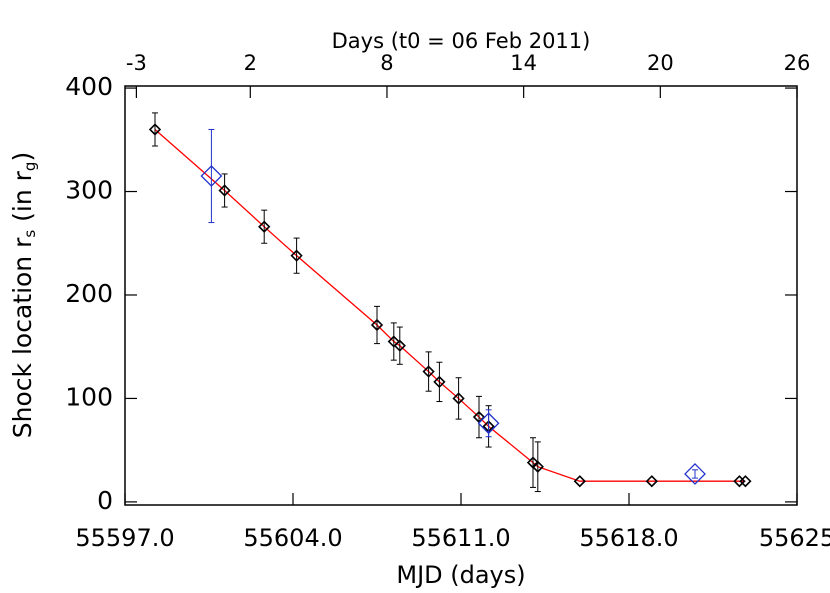  What do you see at coordinates (22, 337) in the screenshot?
I see `y-label-part: Shock location r` at bounding box center [22, 337].